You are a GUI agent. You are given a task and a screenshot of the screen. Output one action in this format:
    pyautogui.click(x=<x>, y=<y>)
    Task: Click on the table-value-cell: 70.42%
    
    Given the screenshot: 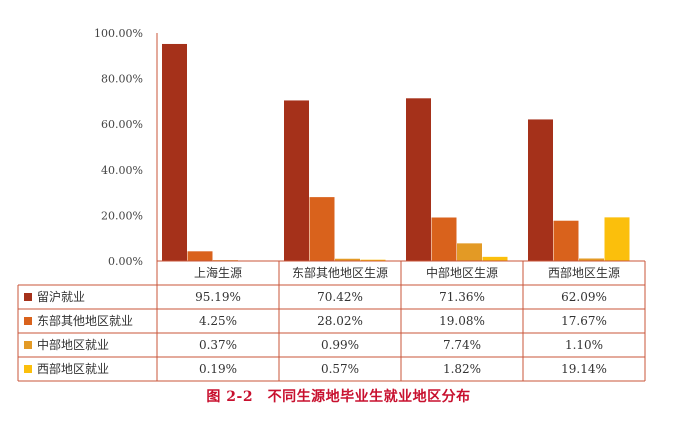 What is the action you would take?
    pyautogui.click(x=340, y=297)
    